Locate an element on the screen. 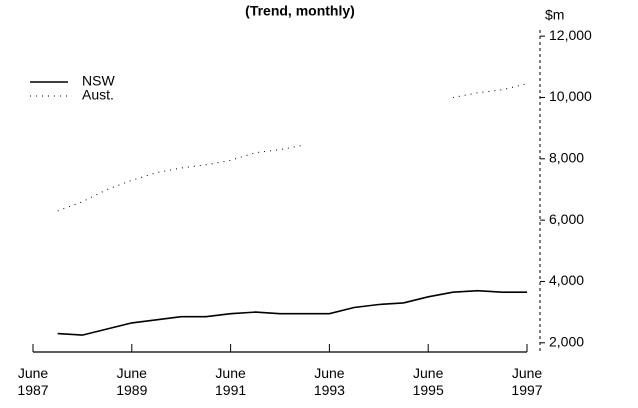  x-tick-label: June 1989 is located at coordinates (131, 381).